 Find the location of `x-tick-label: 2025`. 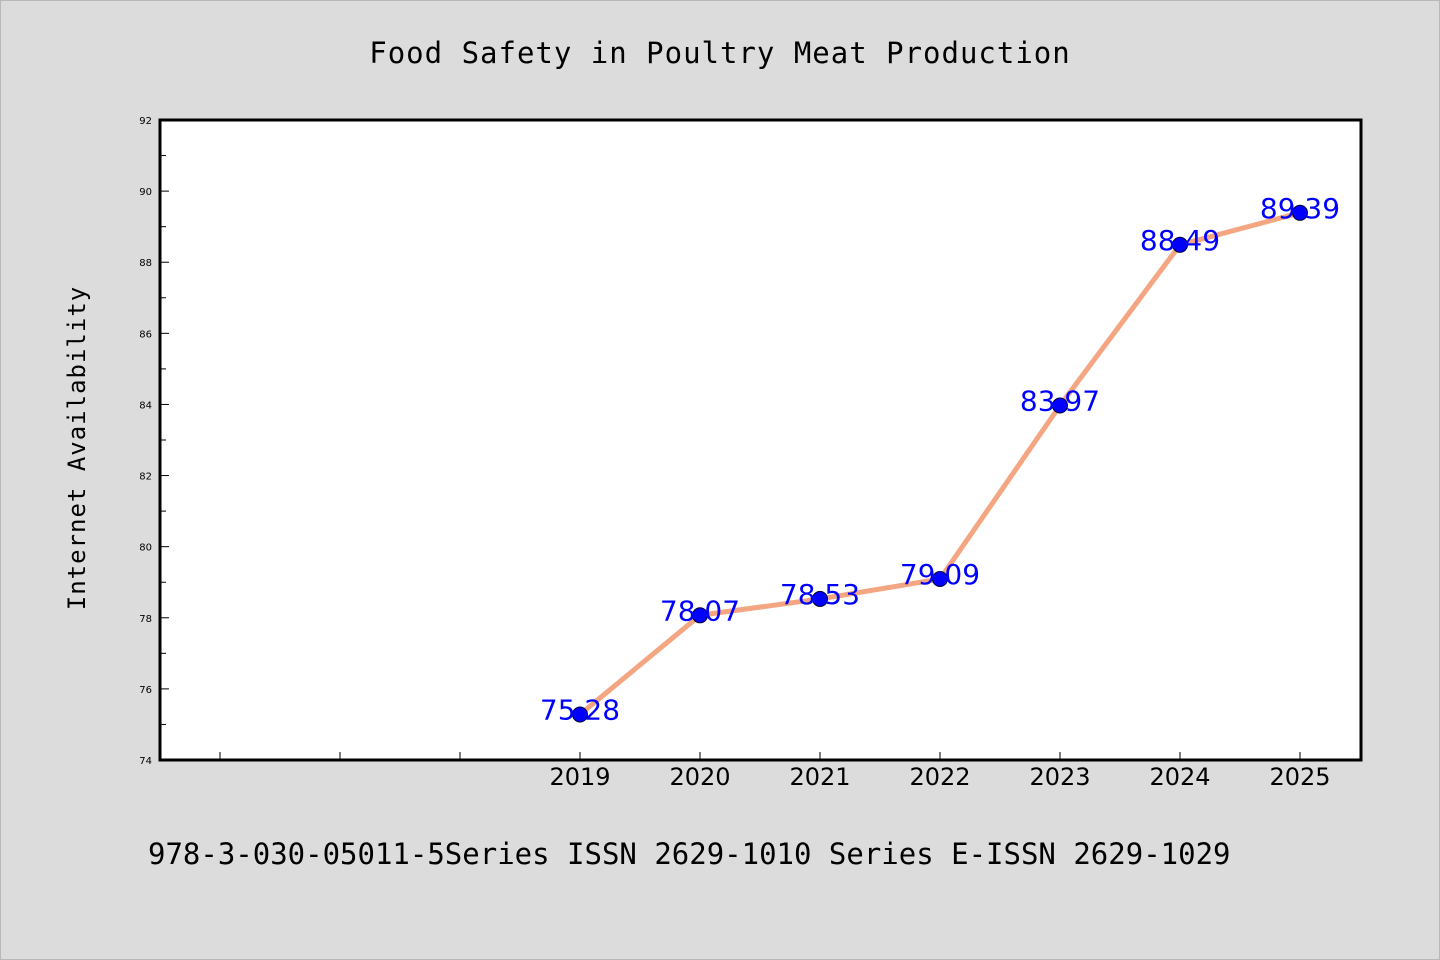

x-tick-label: 2025 is located at coordinates (1299, 777).